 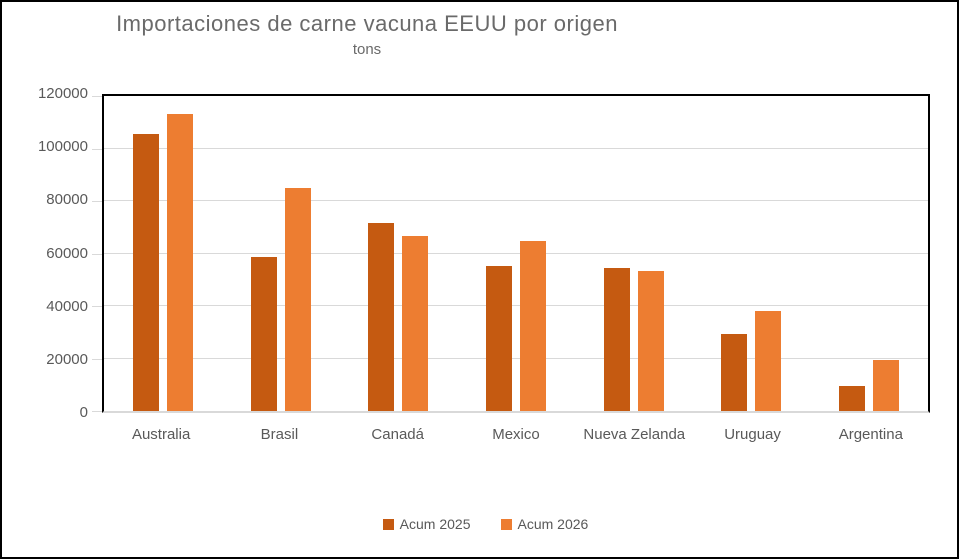 I want to click on y-axis-label: 20000, so click(x=67, y=359).